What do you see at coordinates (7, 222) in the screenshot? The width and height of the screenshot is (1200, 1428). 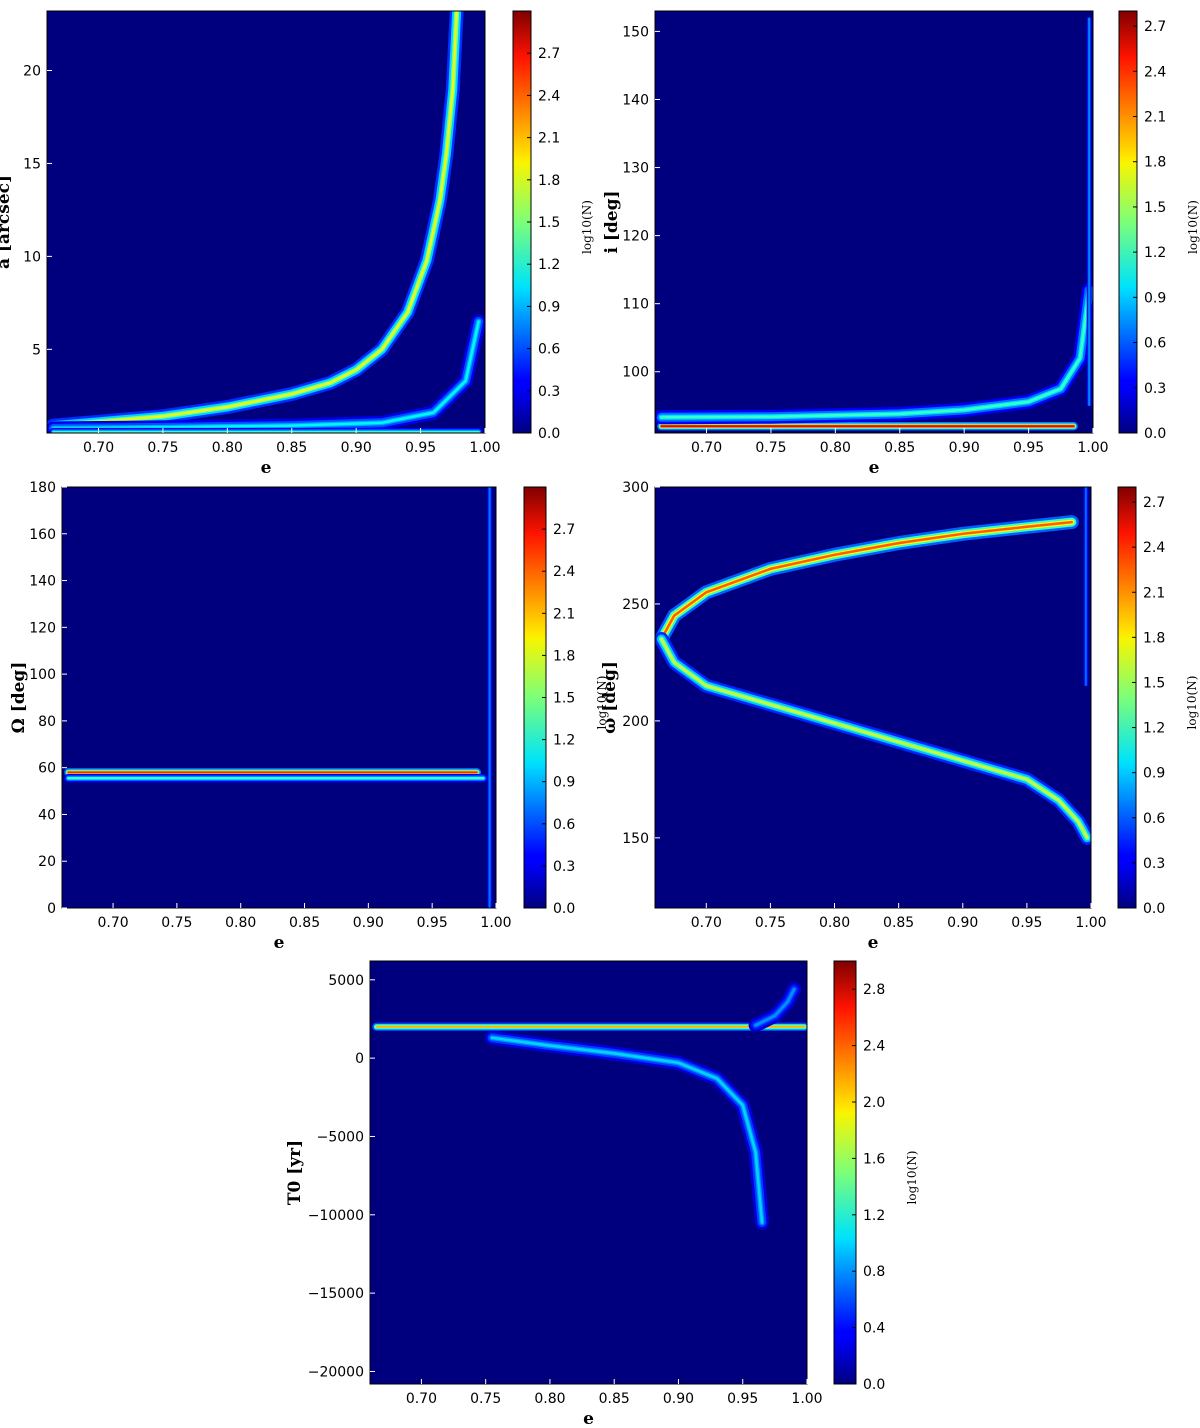 I see `y-axis-label: a [arcsec]` at bounding box center [7, 222].